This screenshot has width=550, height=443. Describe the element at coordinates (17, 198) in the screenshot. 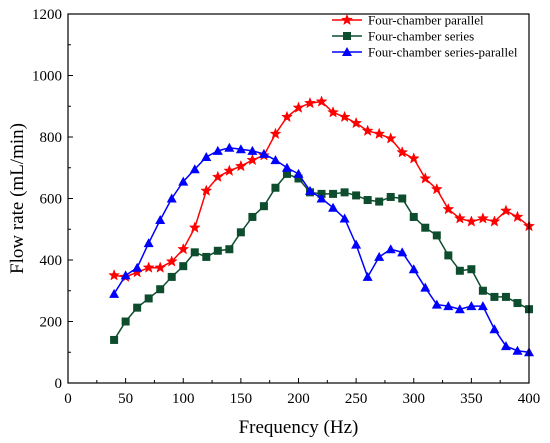

I see `y-axis-title: Flow rate (mL/min)` at that location.